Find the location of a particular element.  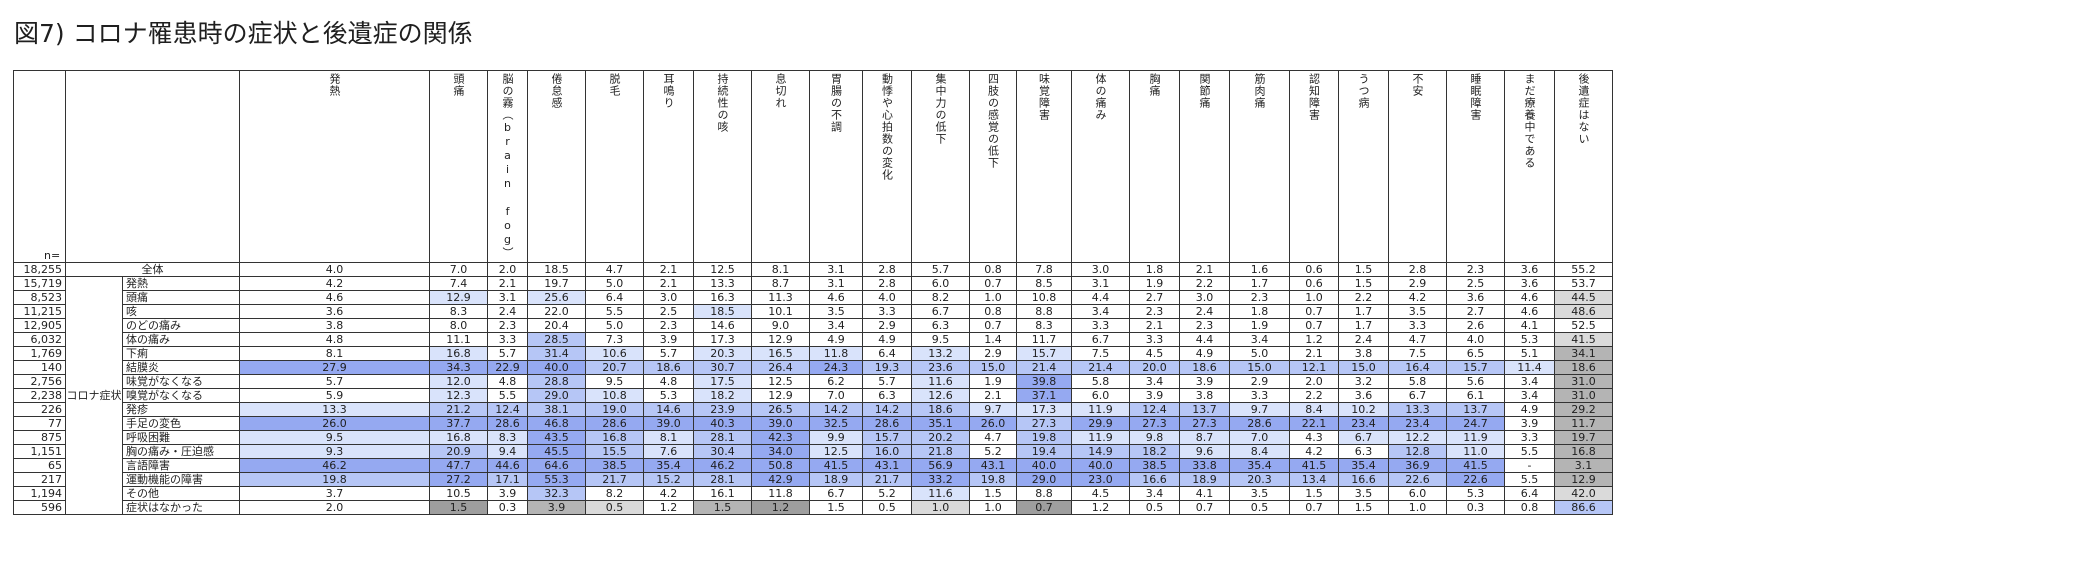

table-cell: 4.9 is located at coordinates (1204, 353).